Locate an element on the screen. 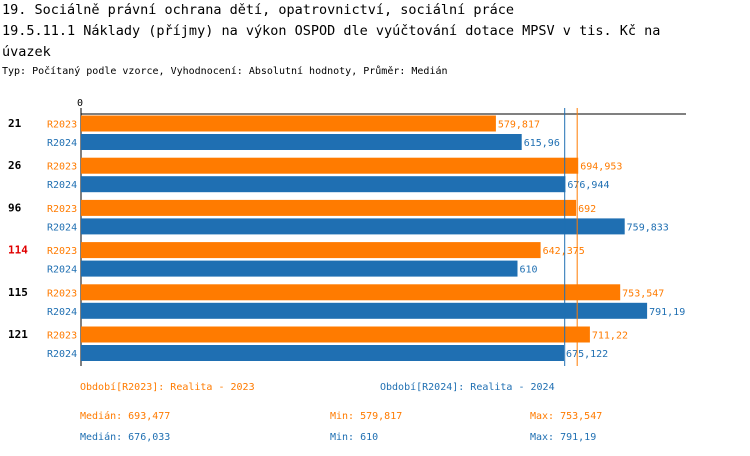  data-label: 759,833 is located at coordinates (648, 227).